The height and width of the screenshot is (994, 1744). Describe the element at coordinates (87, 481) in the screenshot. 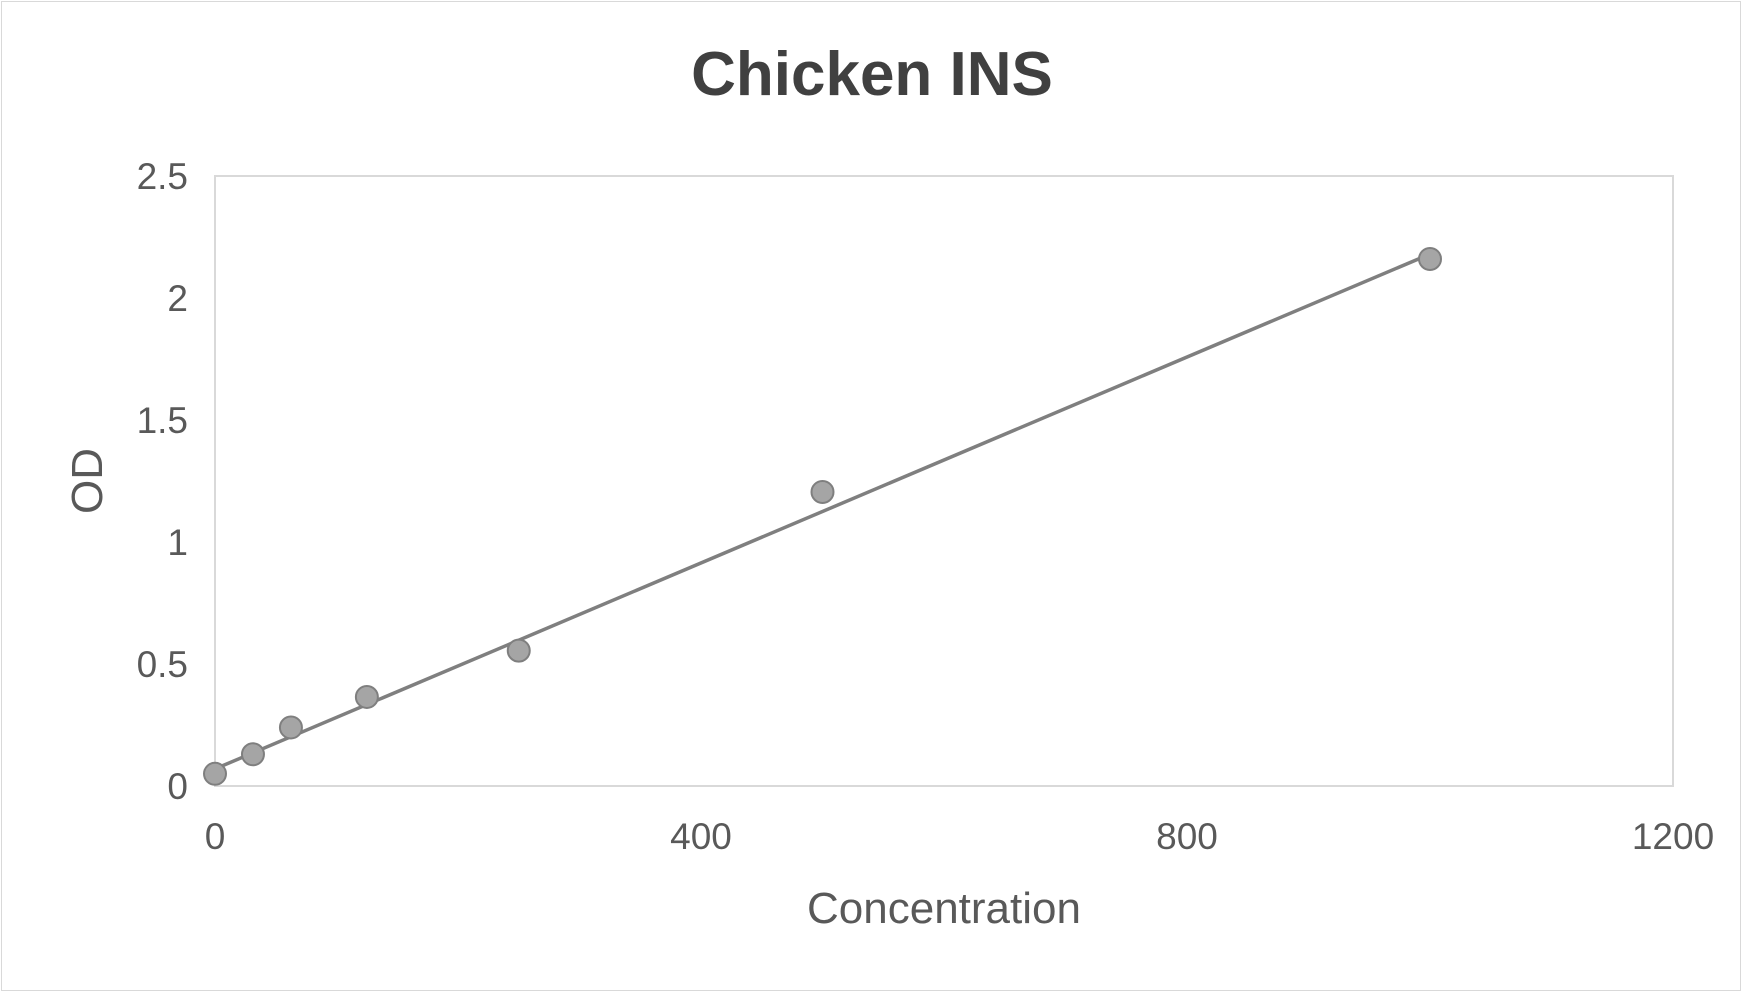

I see `y-axis-label: OD` at that location.